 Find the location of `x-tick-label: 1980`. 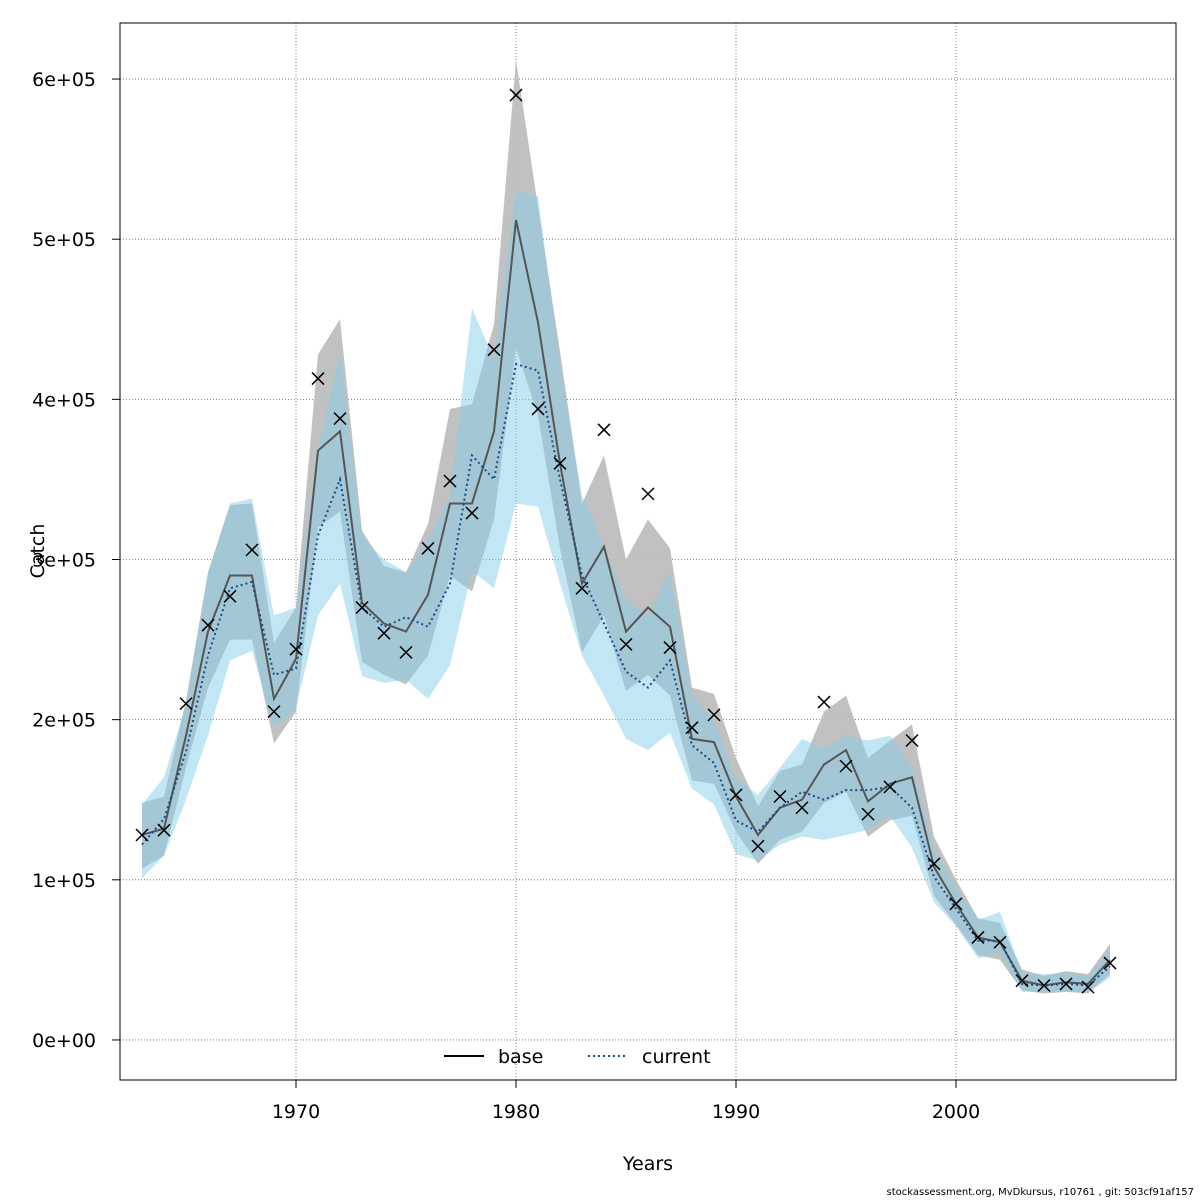

x-tick-label: 1980 is located at coordinates (516, 1112).